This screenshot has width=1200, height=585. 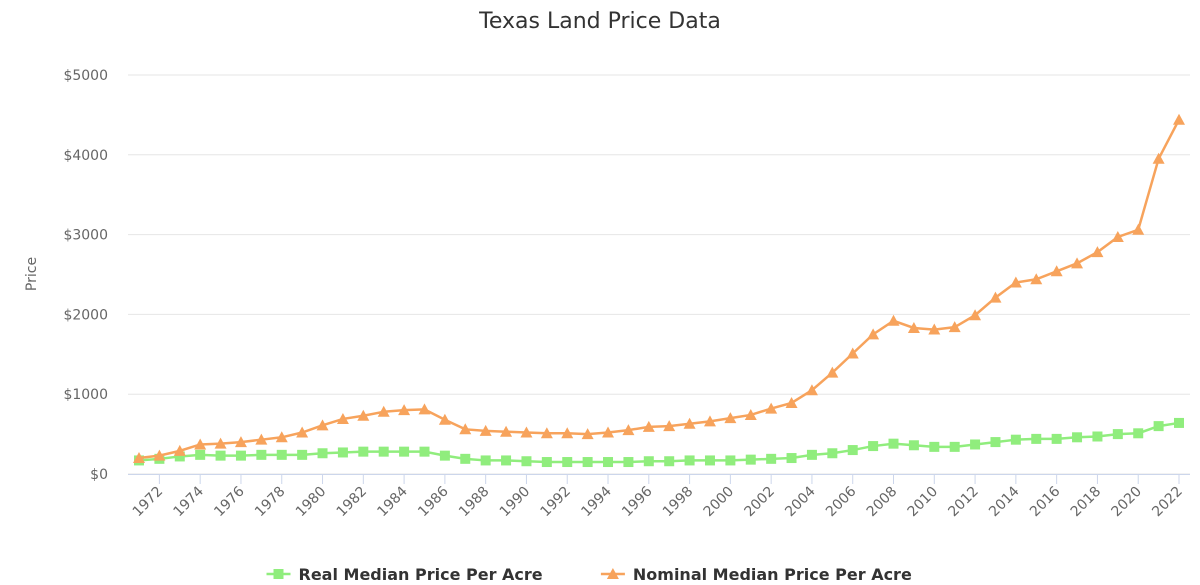 I want to click on x-tick-label: 1988, so click(x=474, y=502).